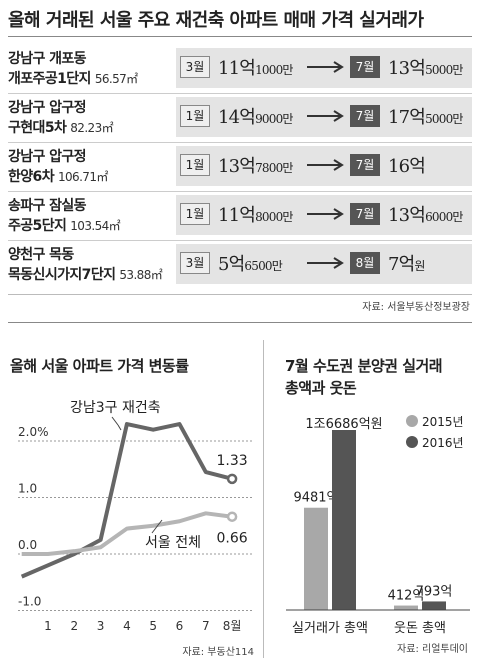  Describe the element at coordinates (62, 275) in the screenshot. I see `complex-name: 목동신시가지7단지` at that location.